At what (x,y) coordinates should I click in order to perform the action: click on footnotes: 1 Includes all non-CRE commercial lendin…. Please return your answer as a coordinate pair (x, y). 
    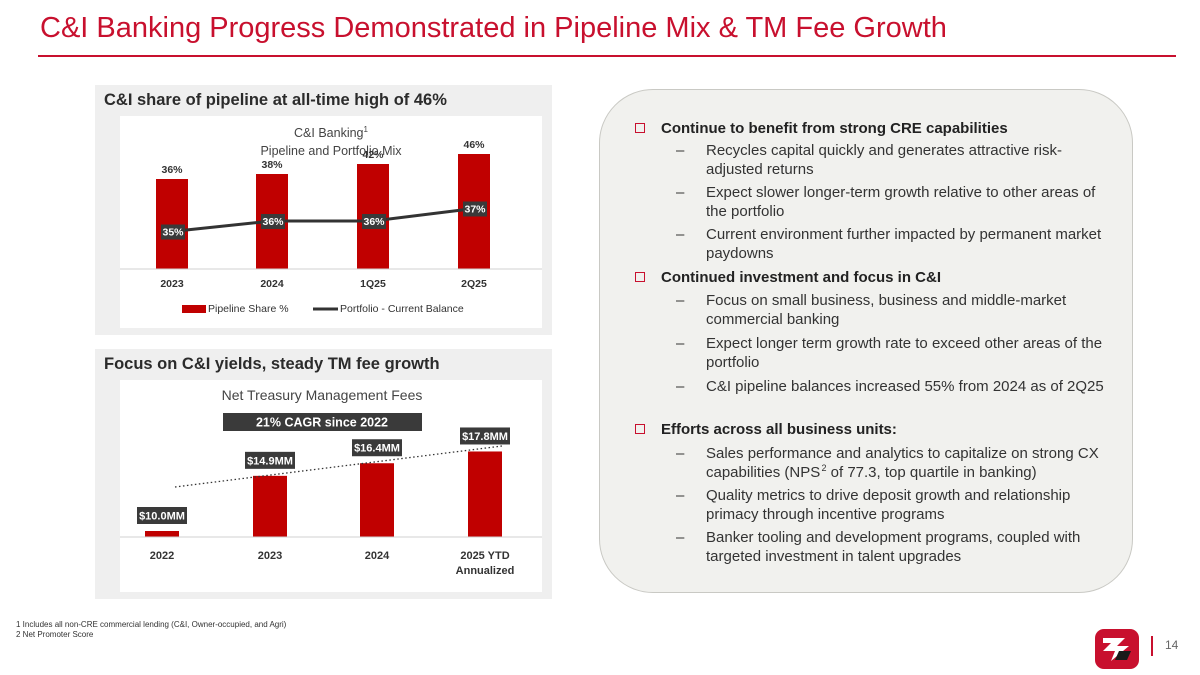
    Looking at the image, I should click on (151, 630).